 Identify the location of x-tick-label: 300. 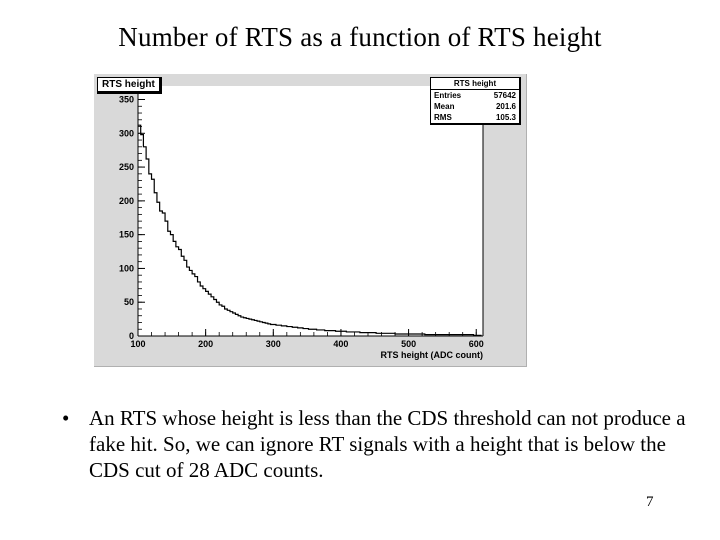
(273, 344).